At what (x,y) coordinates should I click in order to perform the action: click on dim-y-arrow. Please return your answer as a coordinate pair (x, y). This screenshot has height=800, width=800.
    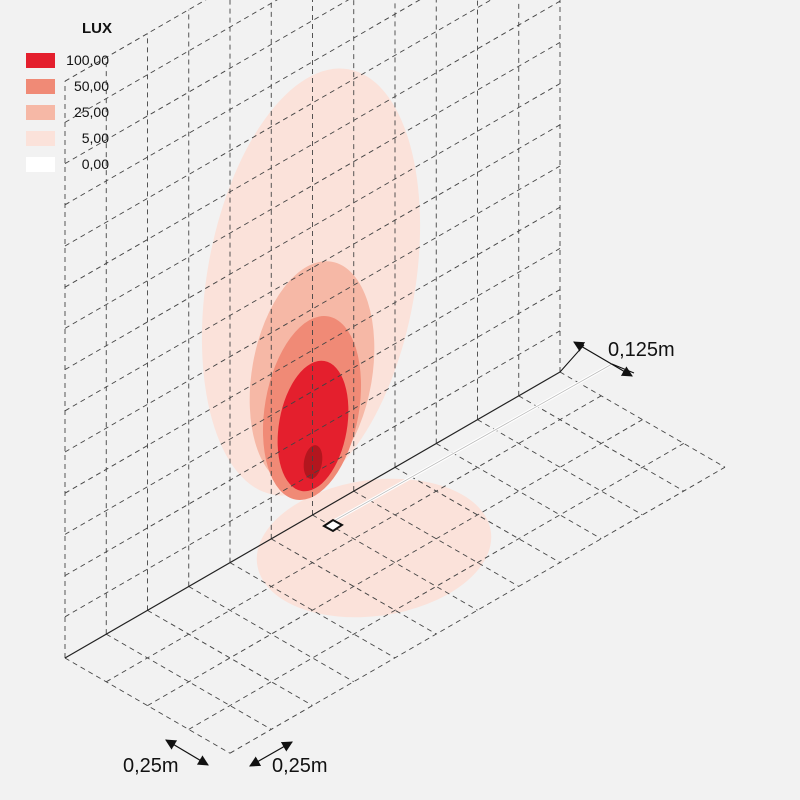
    Looking at the image, I should click on (271, 754).